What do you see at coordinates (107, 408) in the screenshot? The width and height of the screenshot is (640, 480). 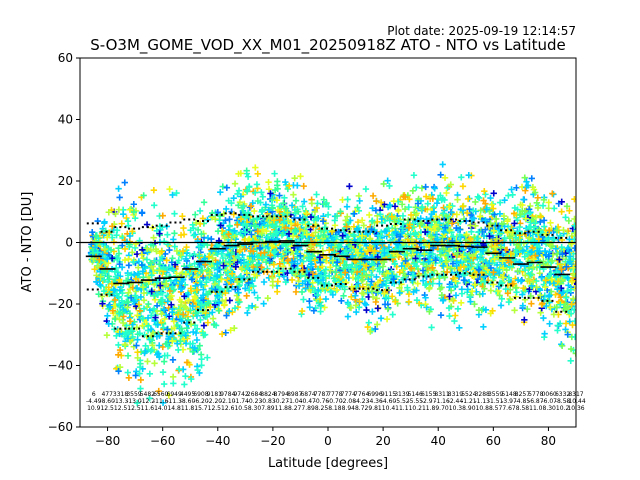 I see `bin-stat-sds: 12.5` at bounding box center [107, 408].